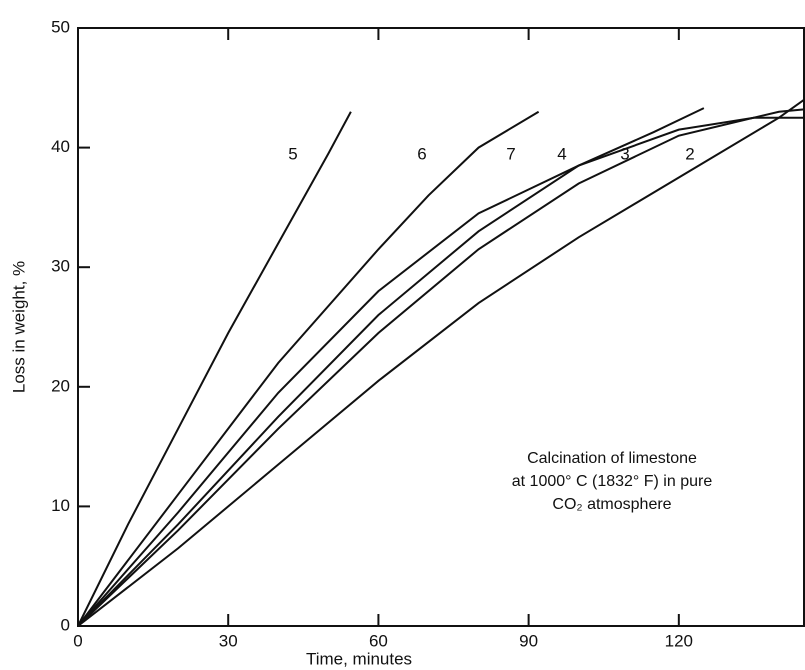 This screenshot has height=670, width=805. I want to click on annotation: at 1000° C (1832° F) in pure, so click(612, 481).